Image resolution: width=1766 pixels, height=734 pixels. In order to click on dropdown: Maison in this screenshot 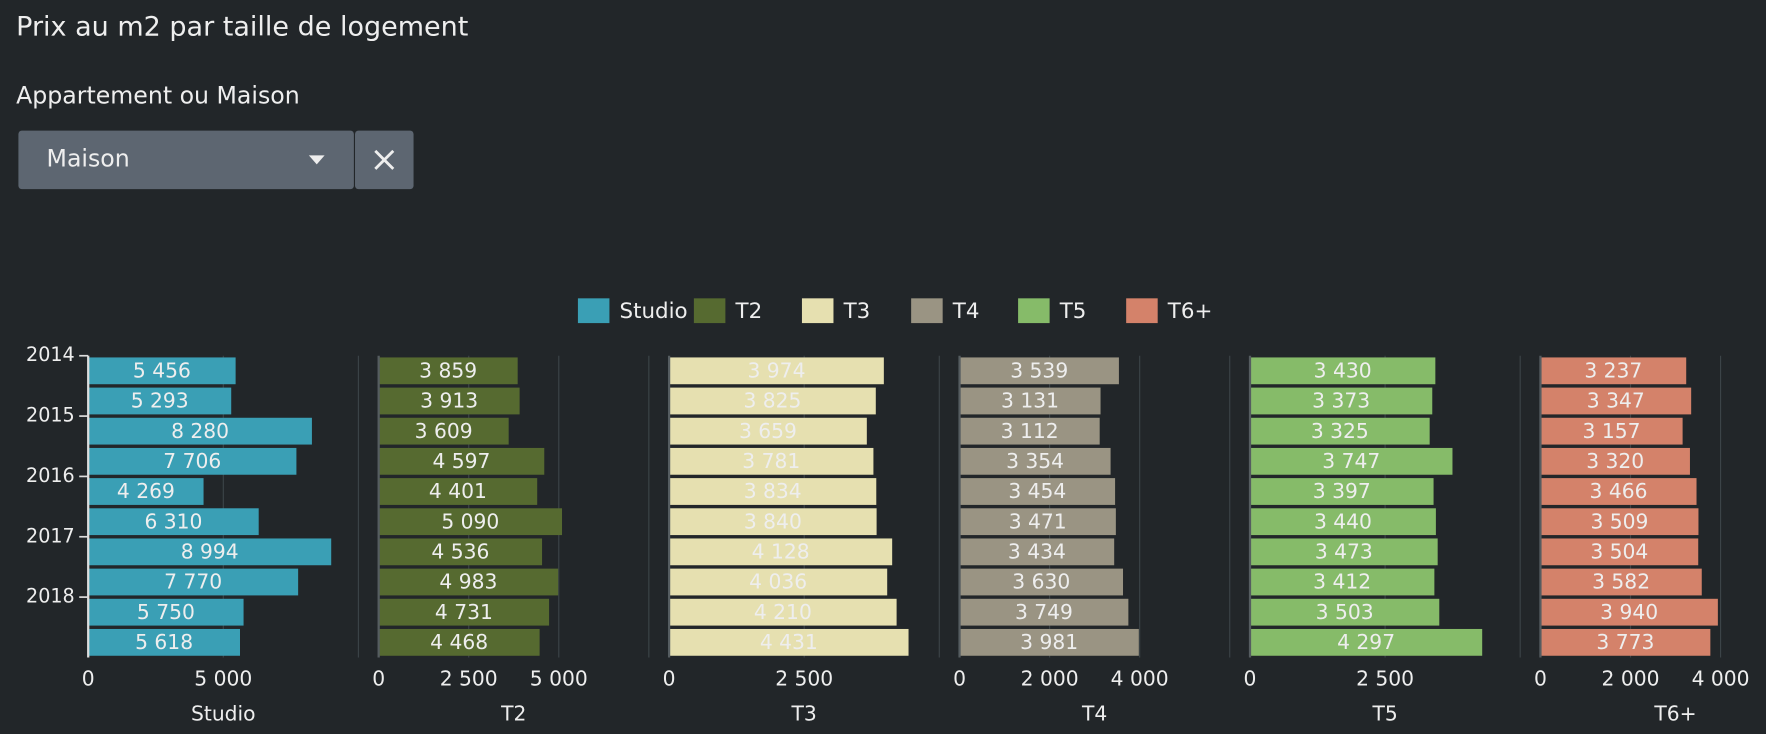, I will do `click(186, 160)`.